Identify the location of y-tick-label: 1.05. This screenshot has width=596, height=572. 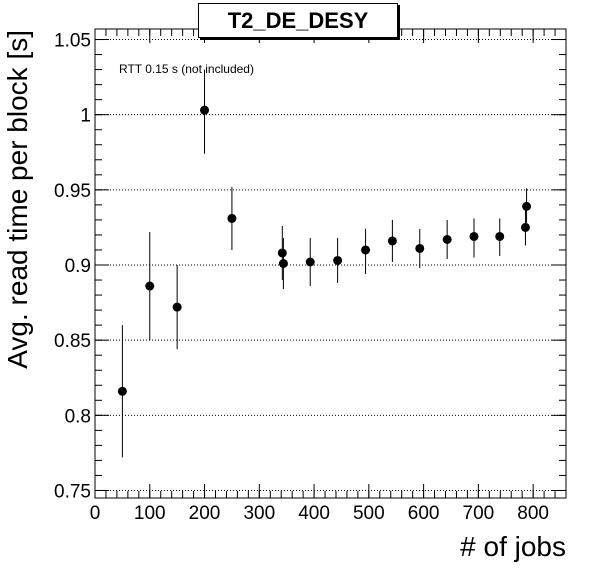
(72, 41).